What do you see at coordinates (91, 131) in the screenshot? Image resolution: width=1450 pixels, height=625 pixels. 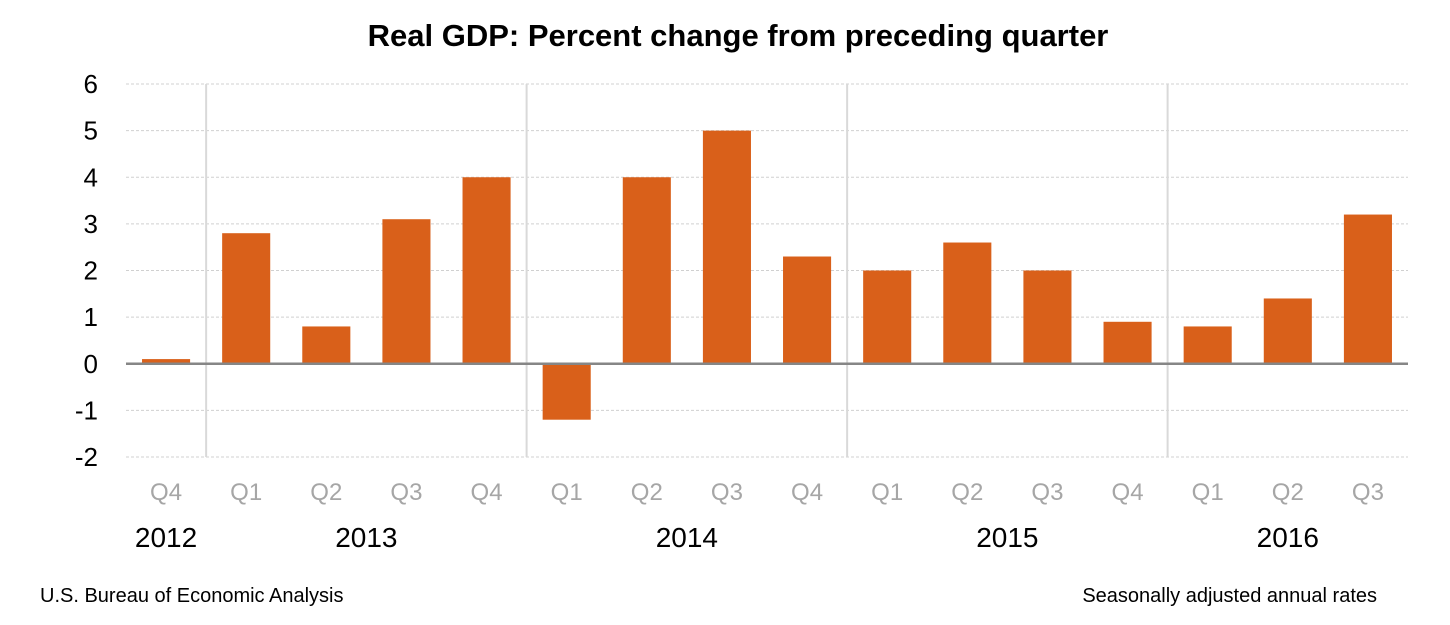 I see `y-tick-label: 5` at bounding box center [91, 131].